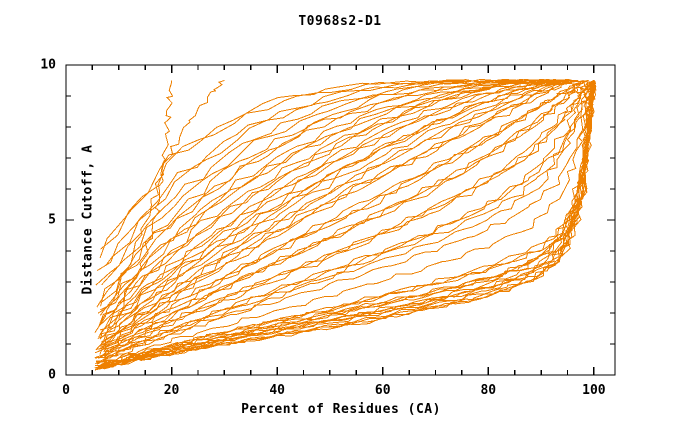 The width and height of the screenshot is (680, 440). I want to click on x-tick-label: 0, so click(66, 390).